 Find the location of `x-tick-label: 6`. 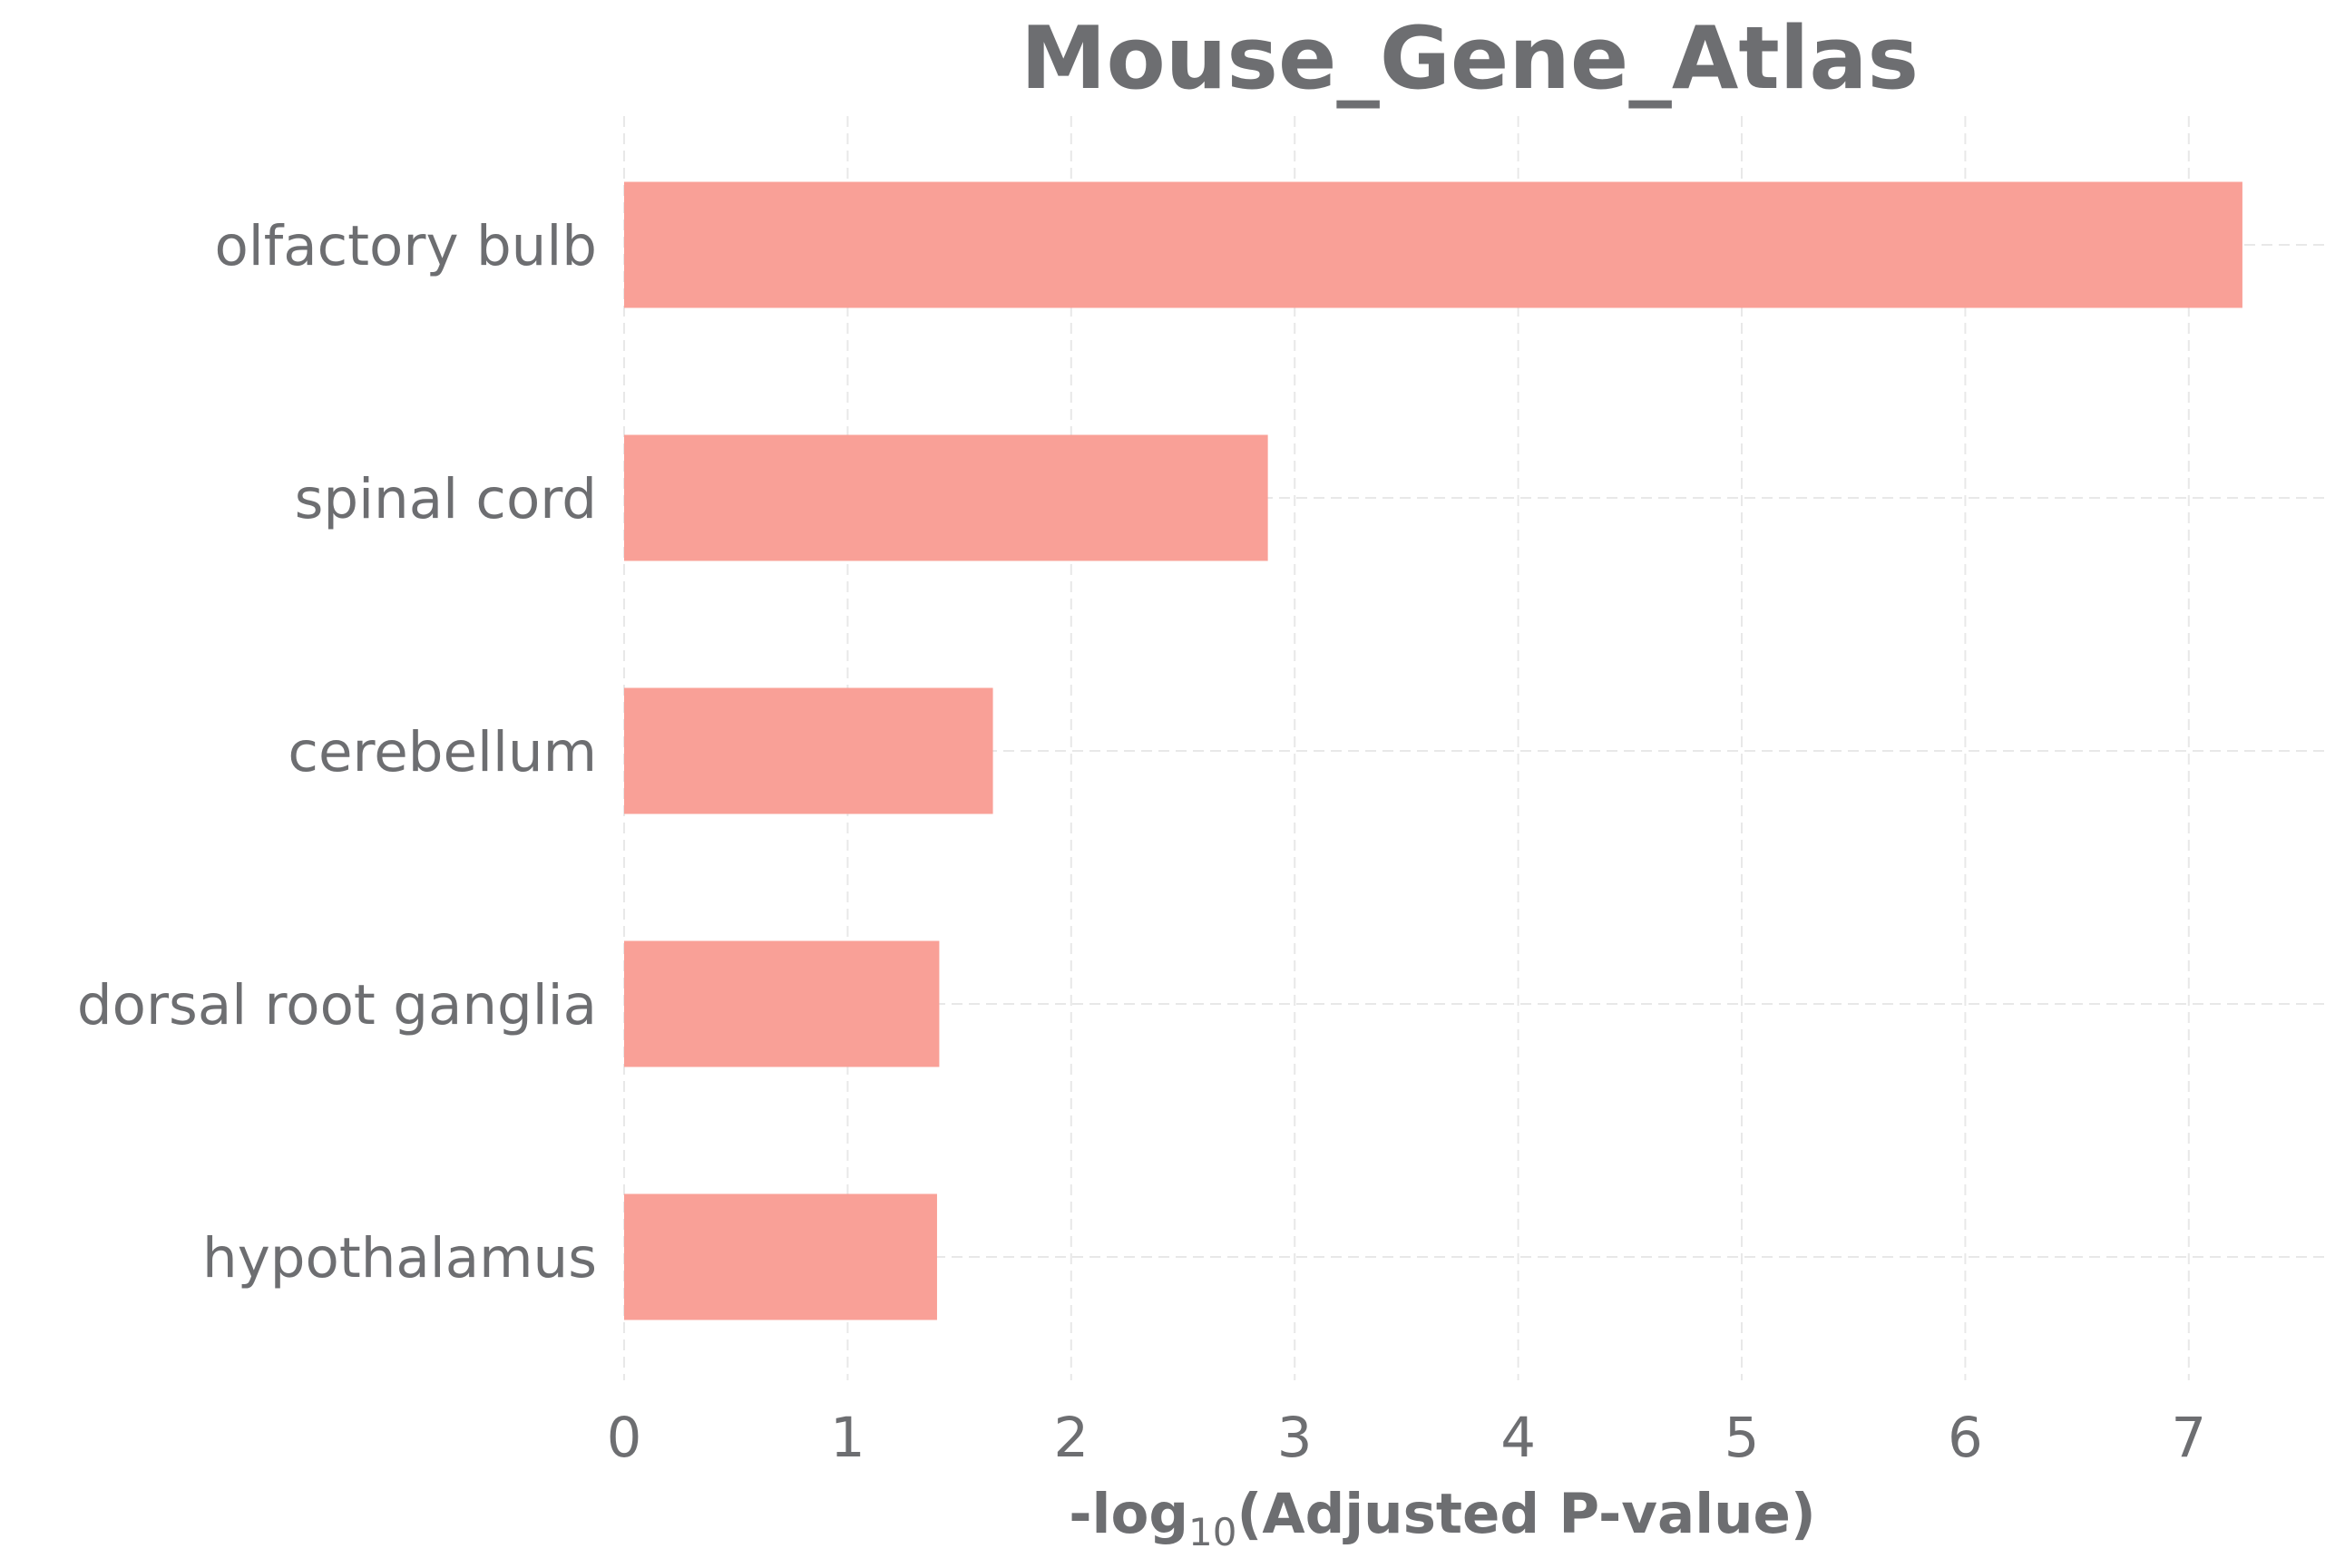

x-tick-label: 6 is located at coordinates (1966, 1438).